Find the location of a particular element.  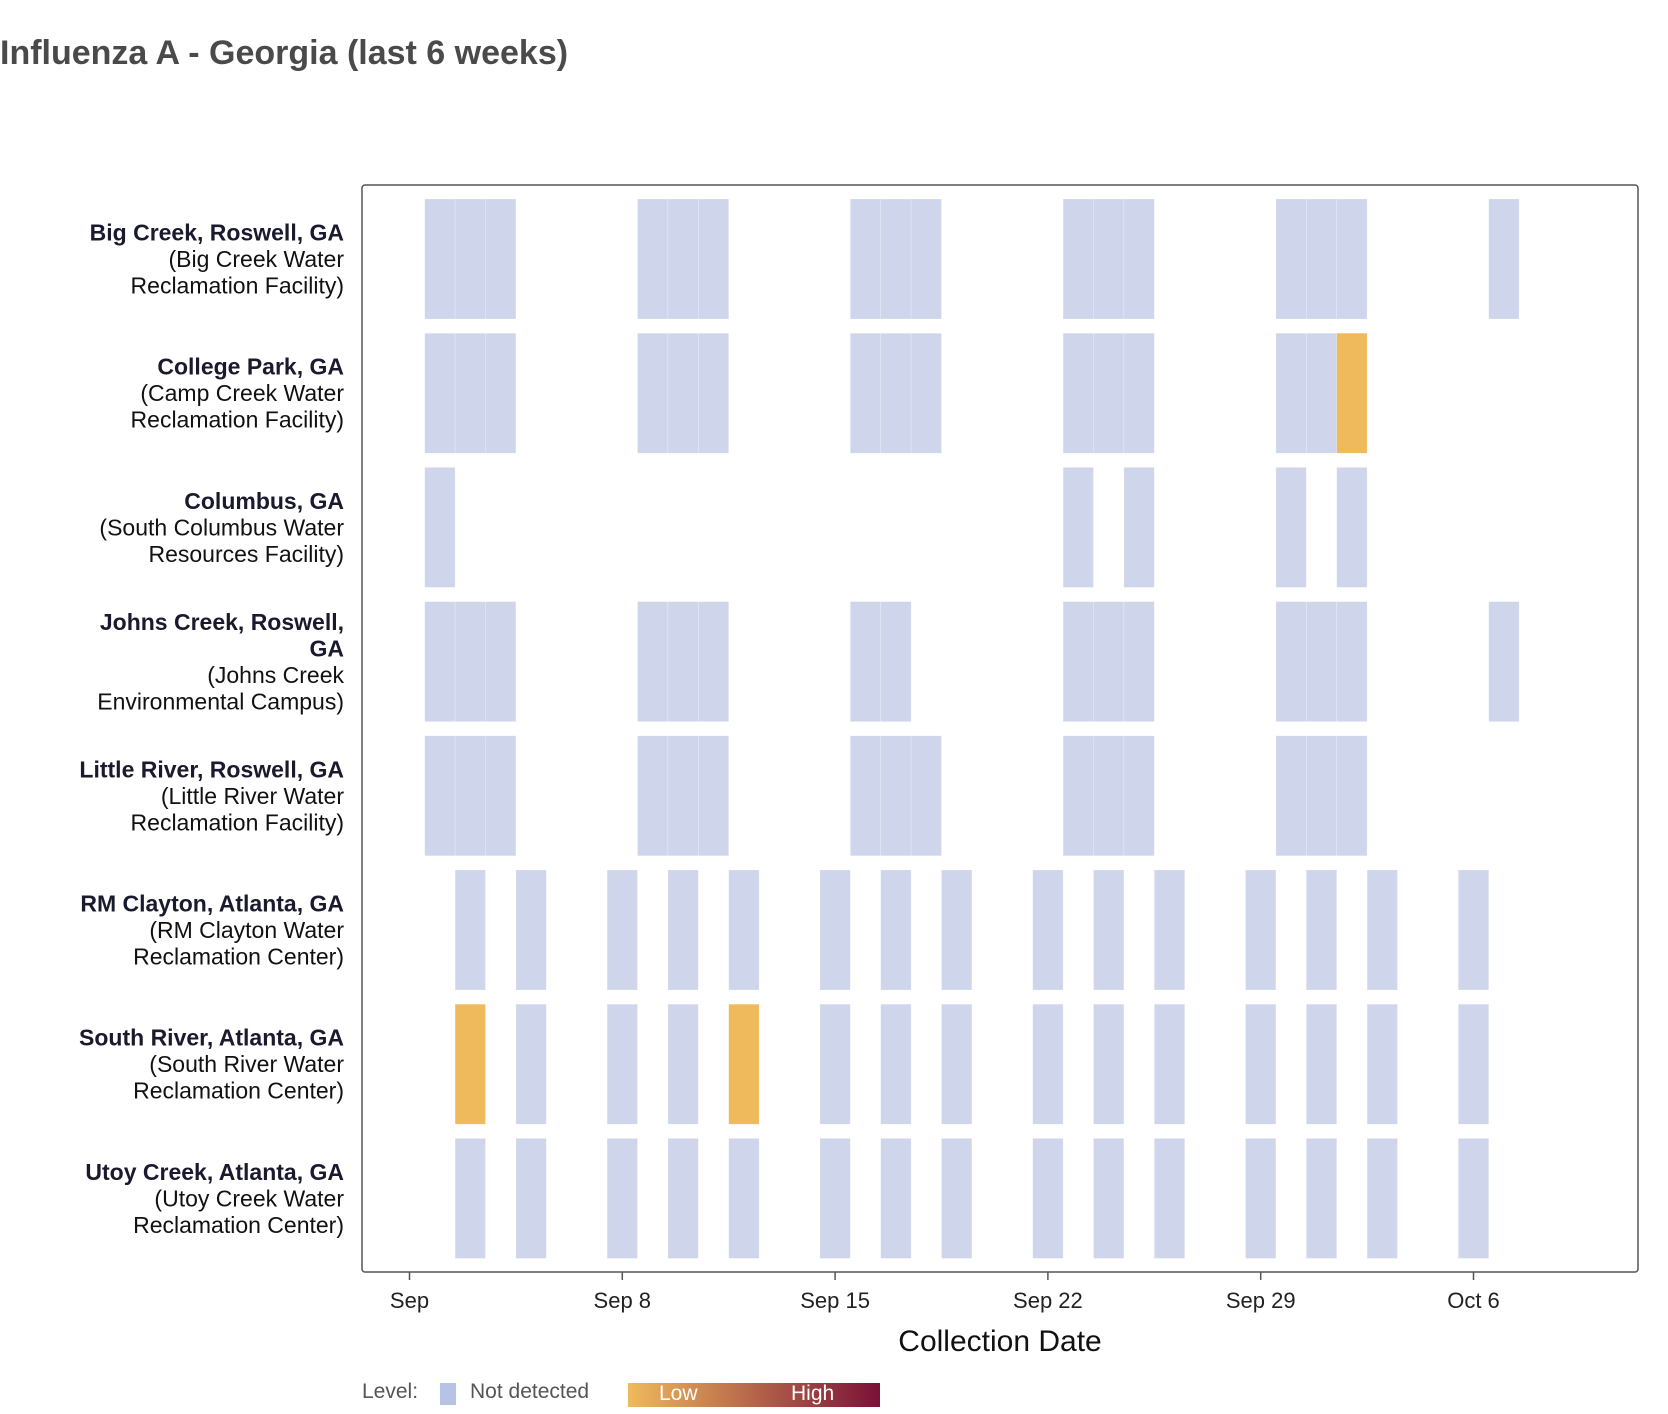

tile-big-creek-roswell-ga-2024-09-10-not-detected is located at coordinates (683, 259).